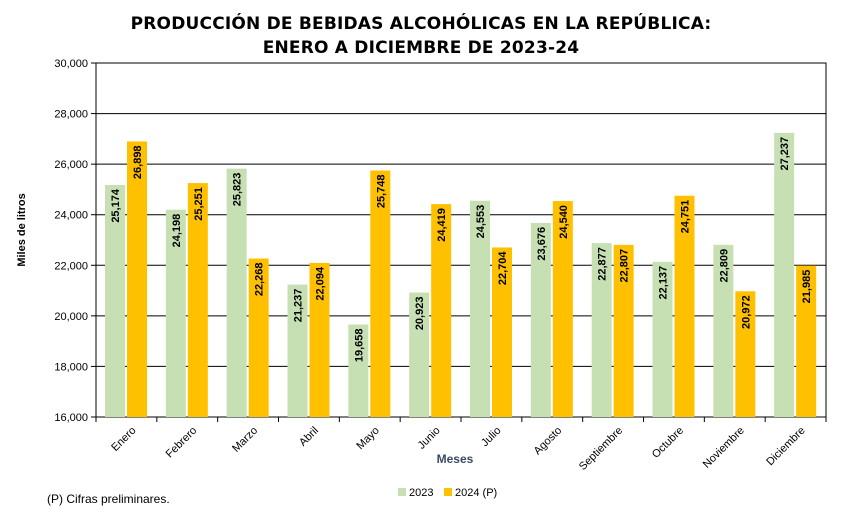  Describe the element at coordinates (481, 222) in the screenshot. I see `data-label: 24,553` at that location.